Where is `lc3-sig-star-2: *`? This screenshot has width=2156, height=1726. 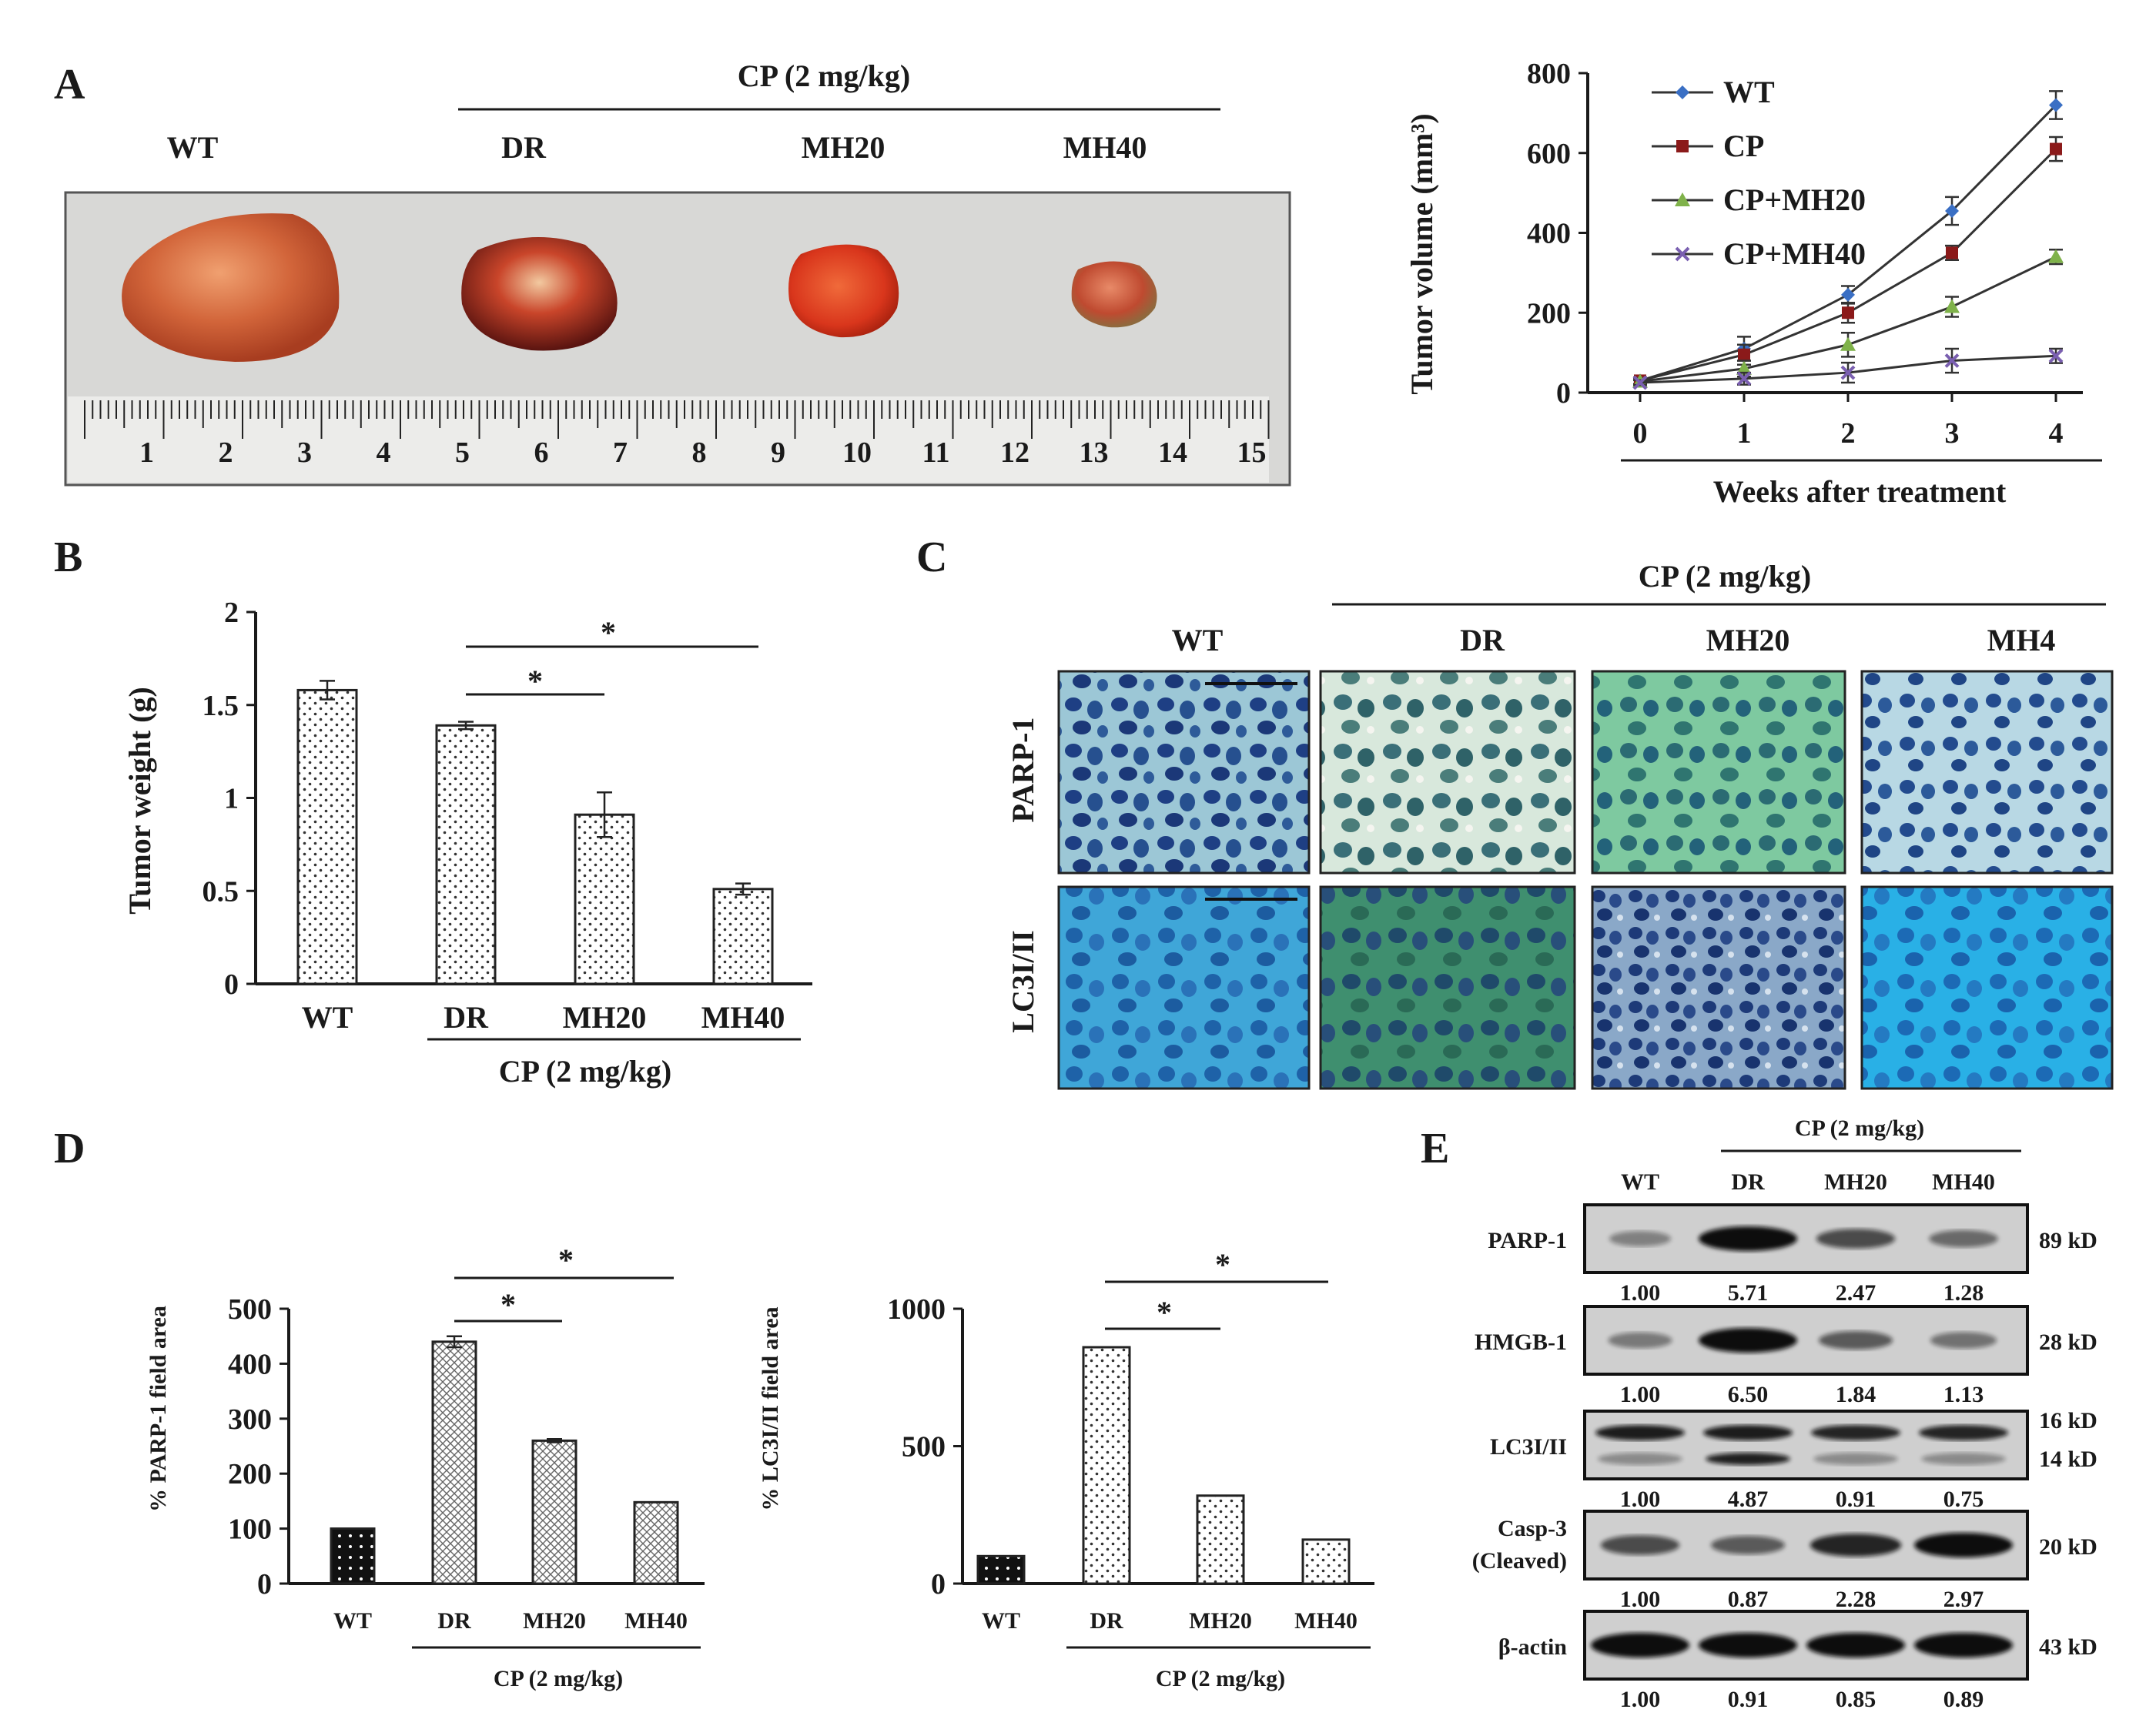
lc3-sig-star-2: * is located at coordinates (1164, 1313).